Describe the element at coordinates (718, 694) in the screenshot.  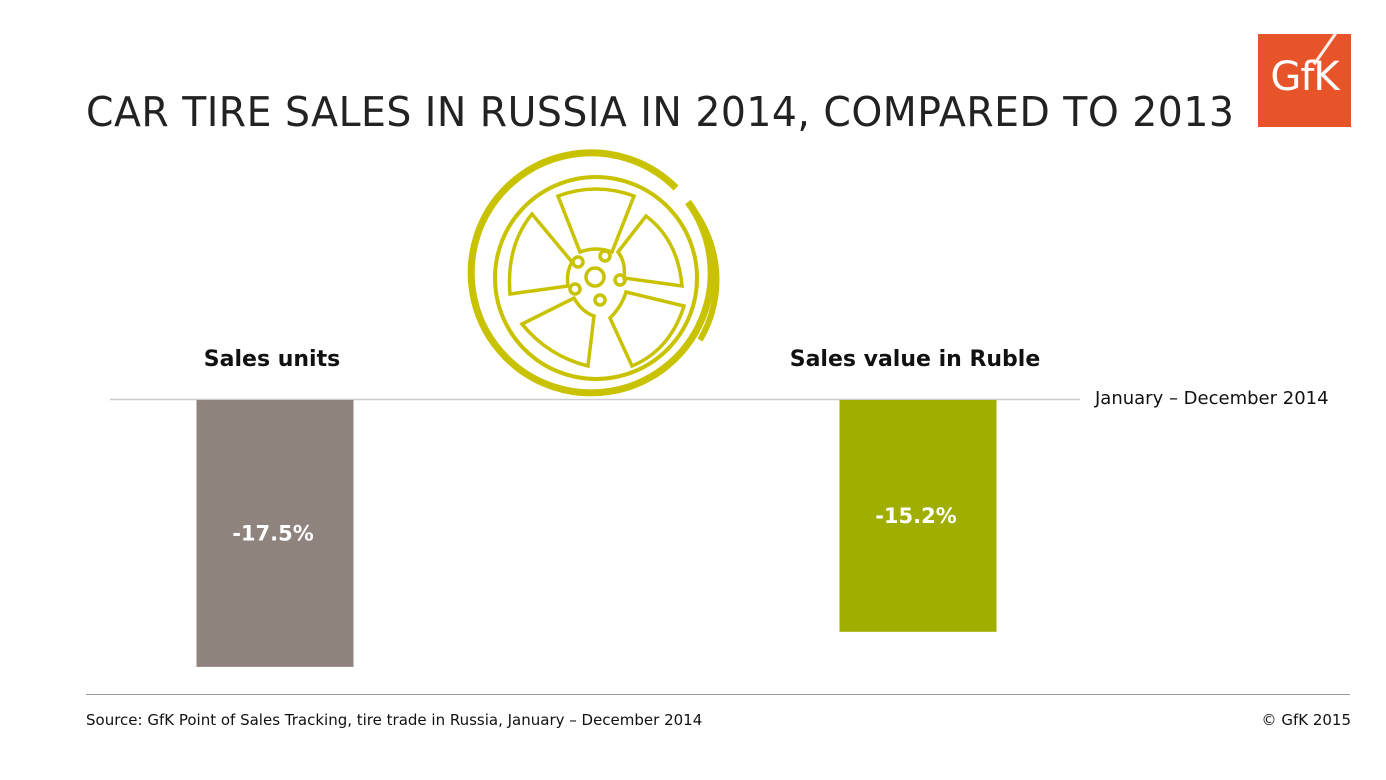
I see `footer-divider` at that location.